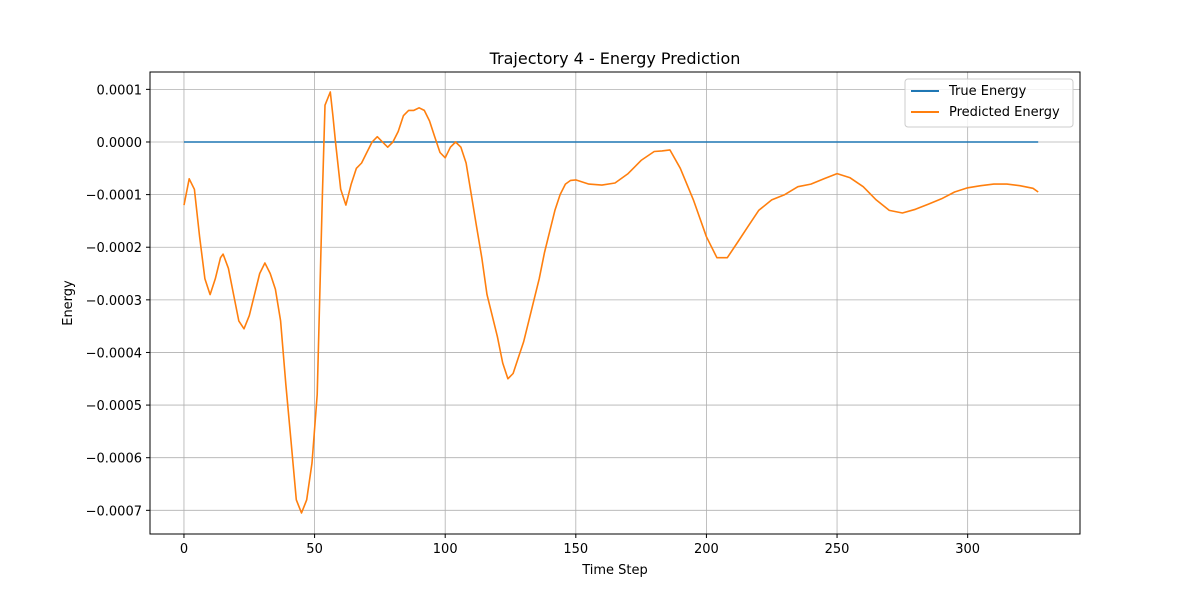 This screenshot has height=600, width=1200. I want to click on y-tick-label: −0.0004, so click(114, 353).